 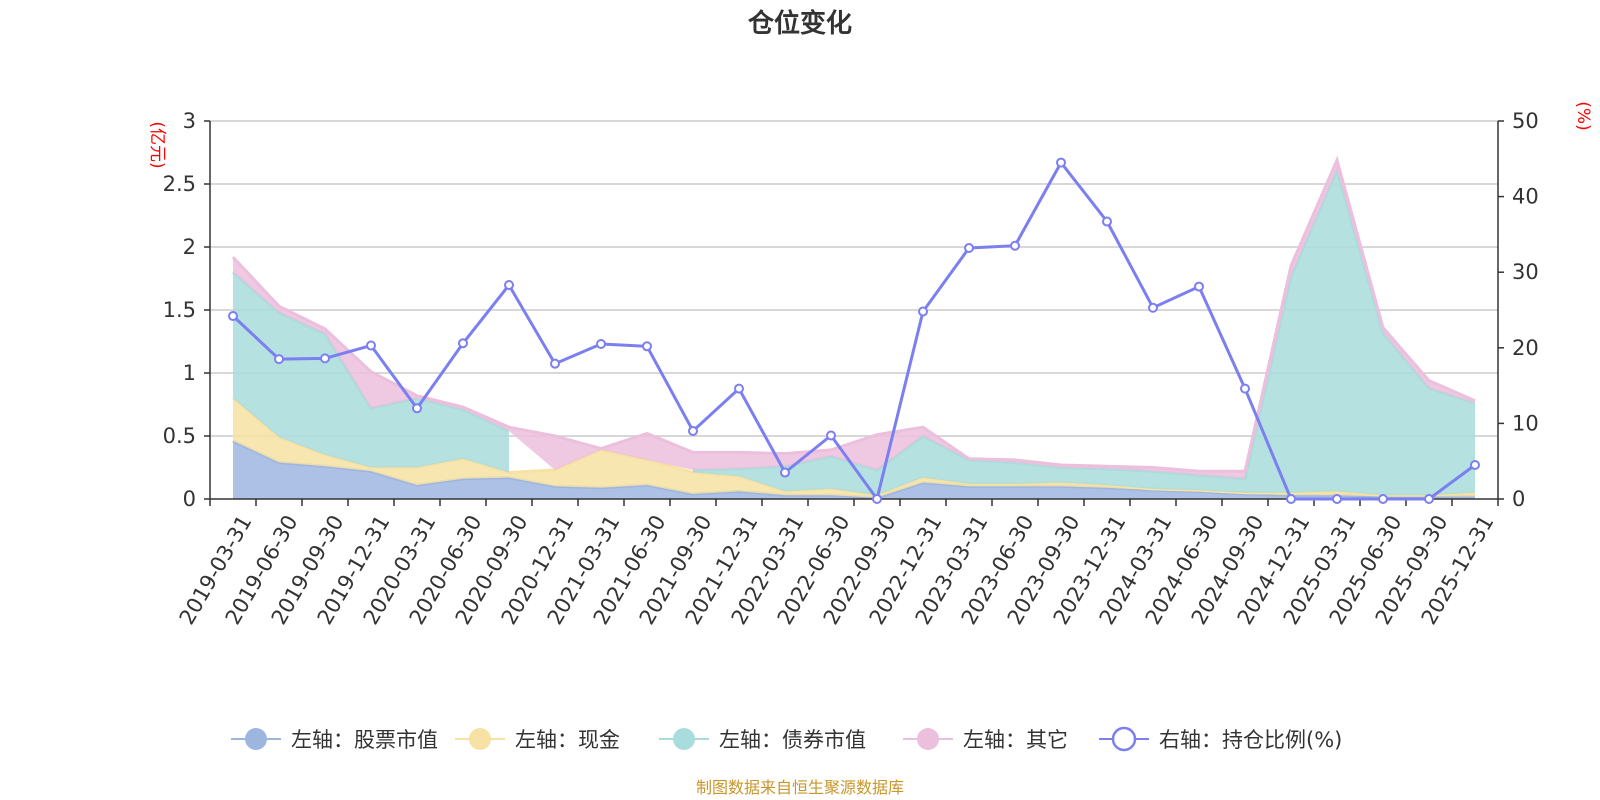 I want to click on legend-label-1: 左轴：现金, so click(x=567, y=740).